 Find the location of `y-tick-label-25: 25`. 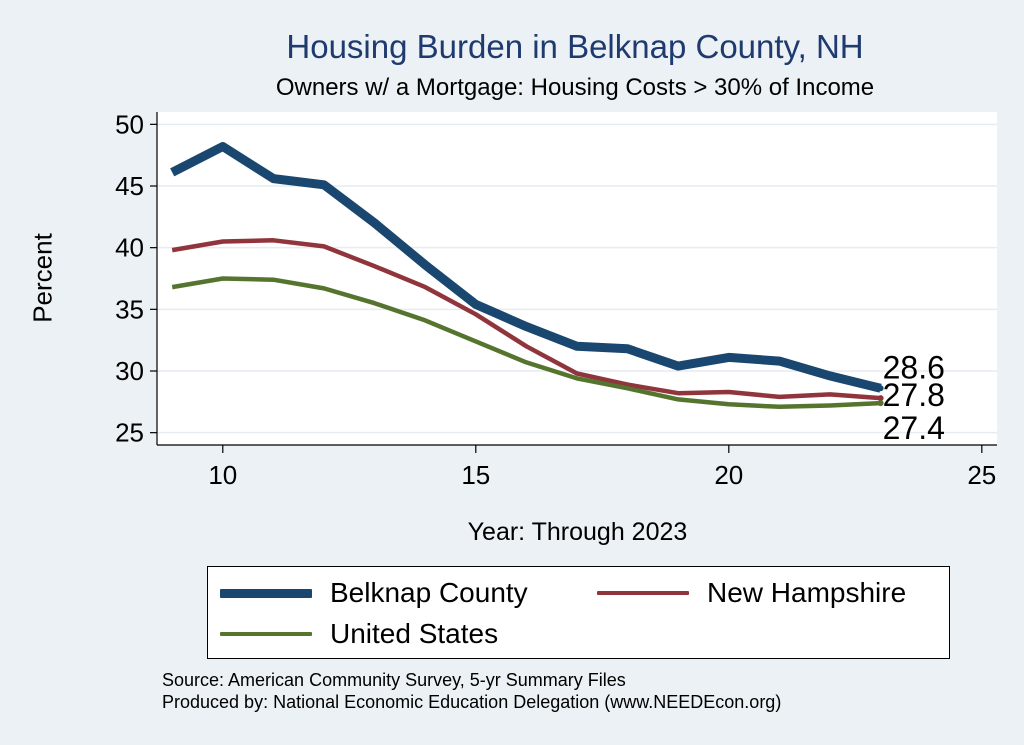

y-tick-label-25: 25 is located at coordinates (129, 433).